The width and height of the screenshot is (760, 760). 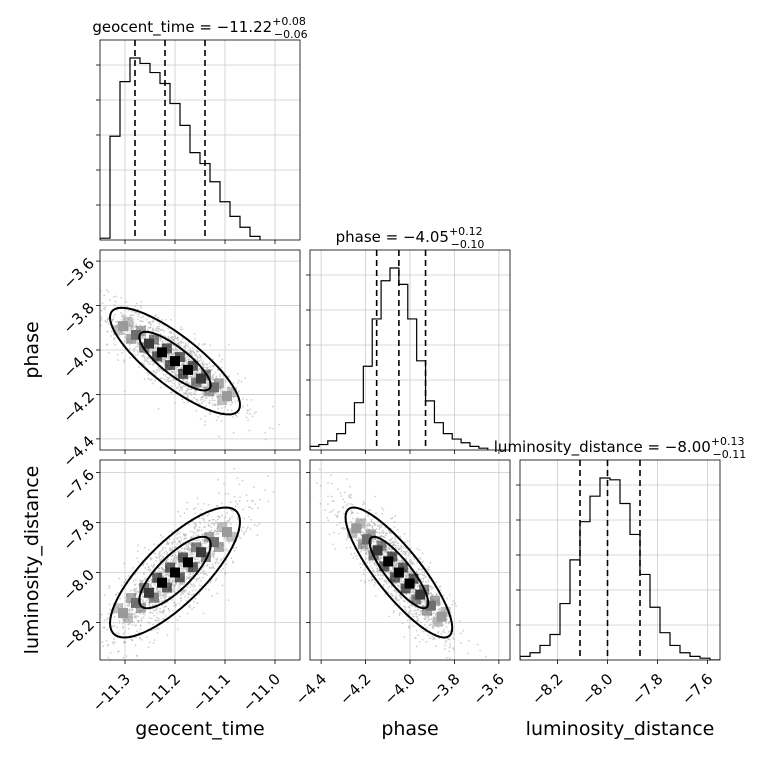 What do you see at coordinates (79, 585) in the screenshot?
I see `y-tick-label: −8.0` at bounding box center [79, 585].